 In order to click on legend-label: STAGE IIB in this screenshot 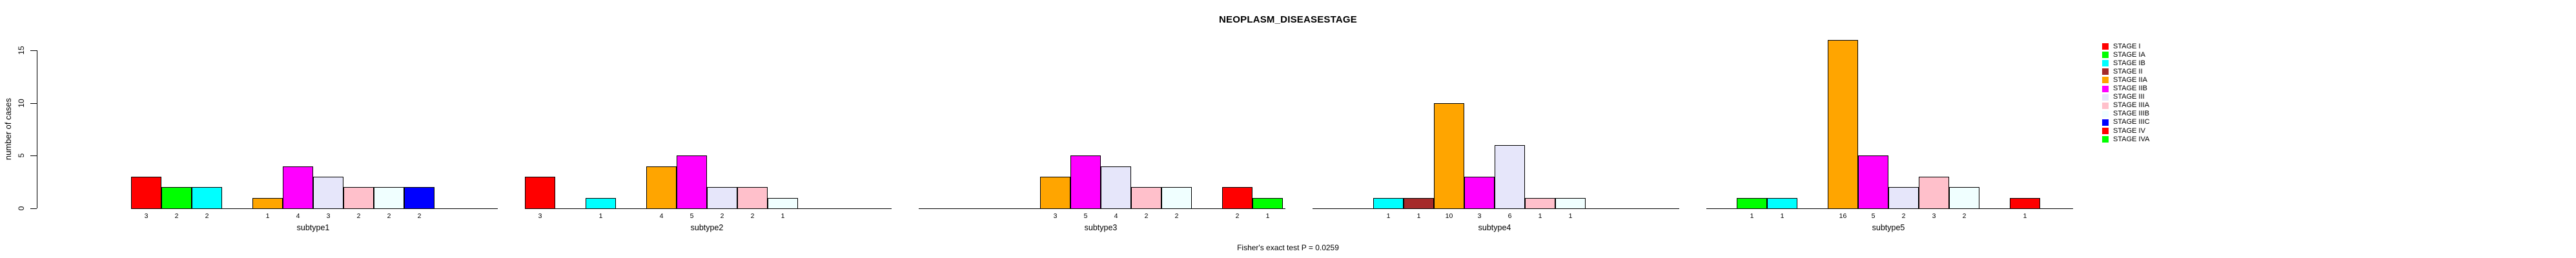, I will do `click(2130, 88)`.